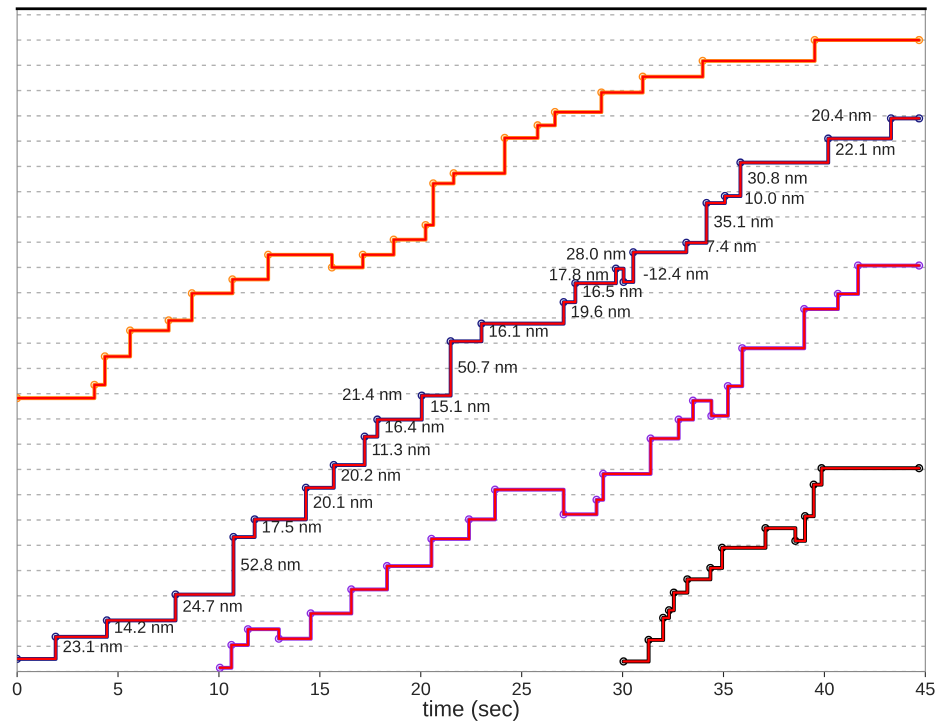 This screenshot has width=951, height=726. Describe the element at coordinates (777, 178) in the screenshot. I see `annotation: 30.8 nm` at that location.